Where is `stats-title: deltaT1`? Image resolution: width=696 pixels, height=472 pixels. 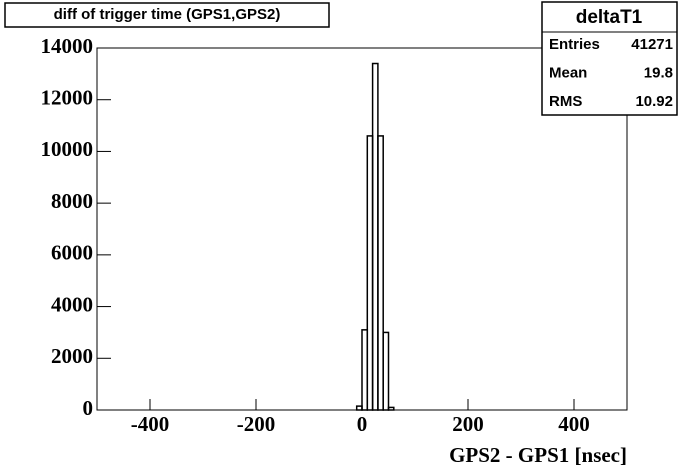
stats-title: deltaT1 is located at coordinates (609, 17).